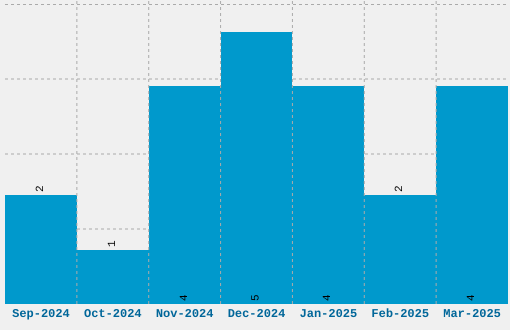  Describe the element at coordinates (185, 314) in the screenshot. I see `x-tick-label: Nov-2024` at that location.